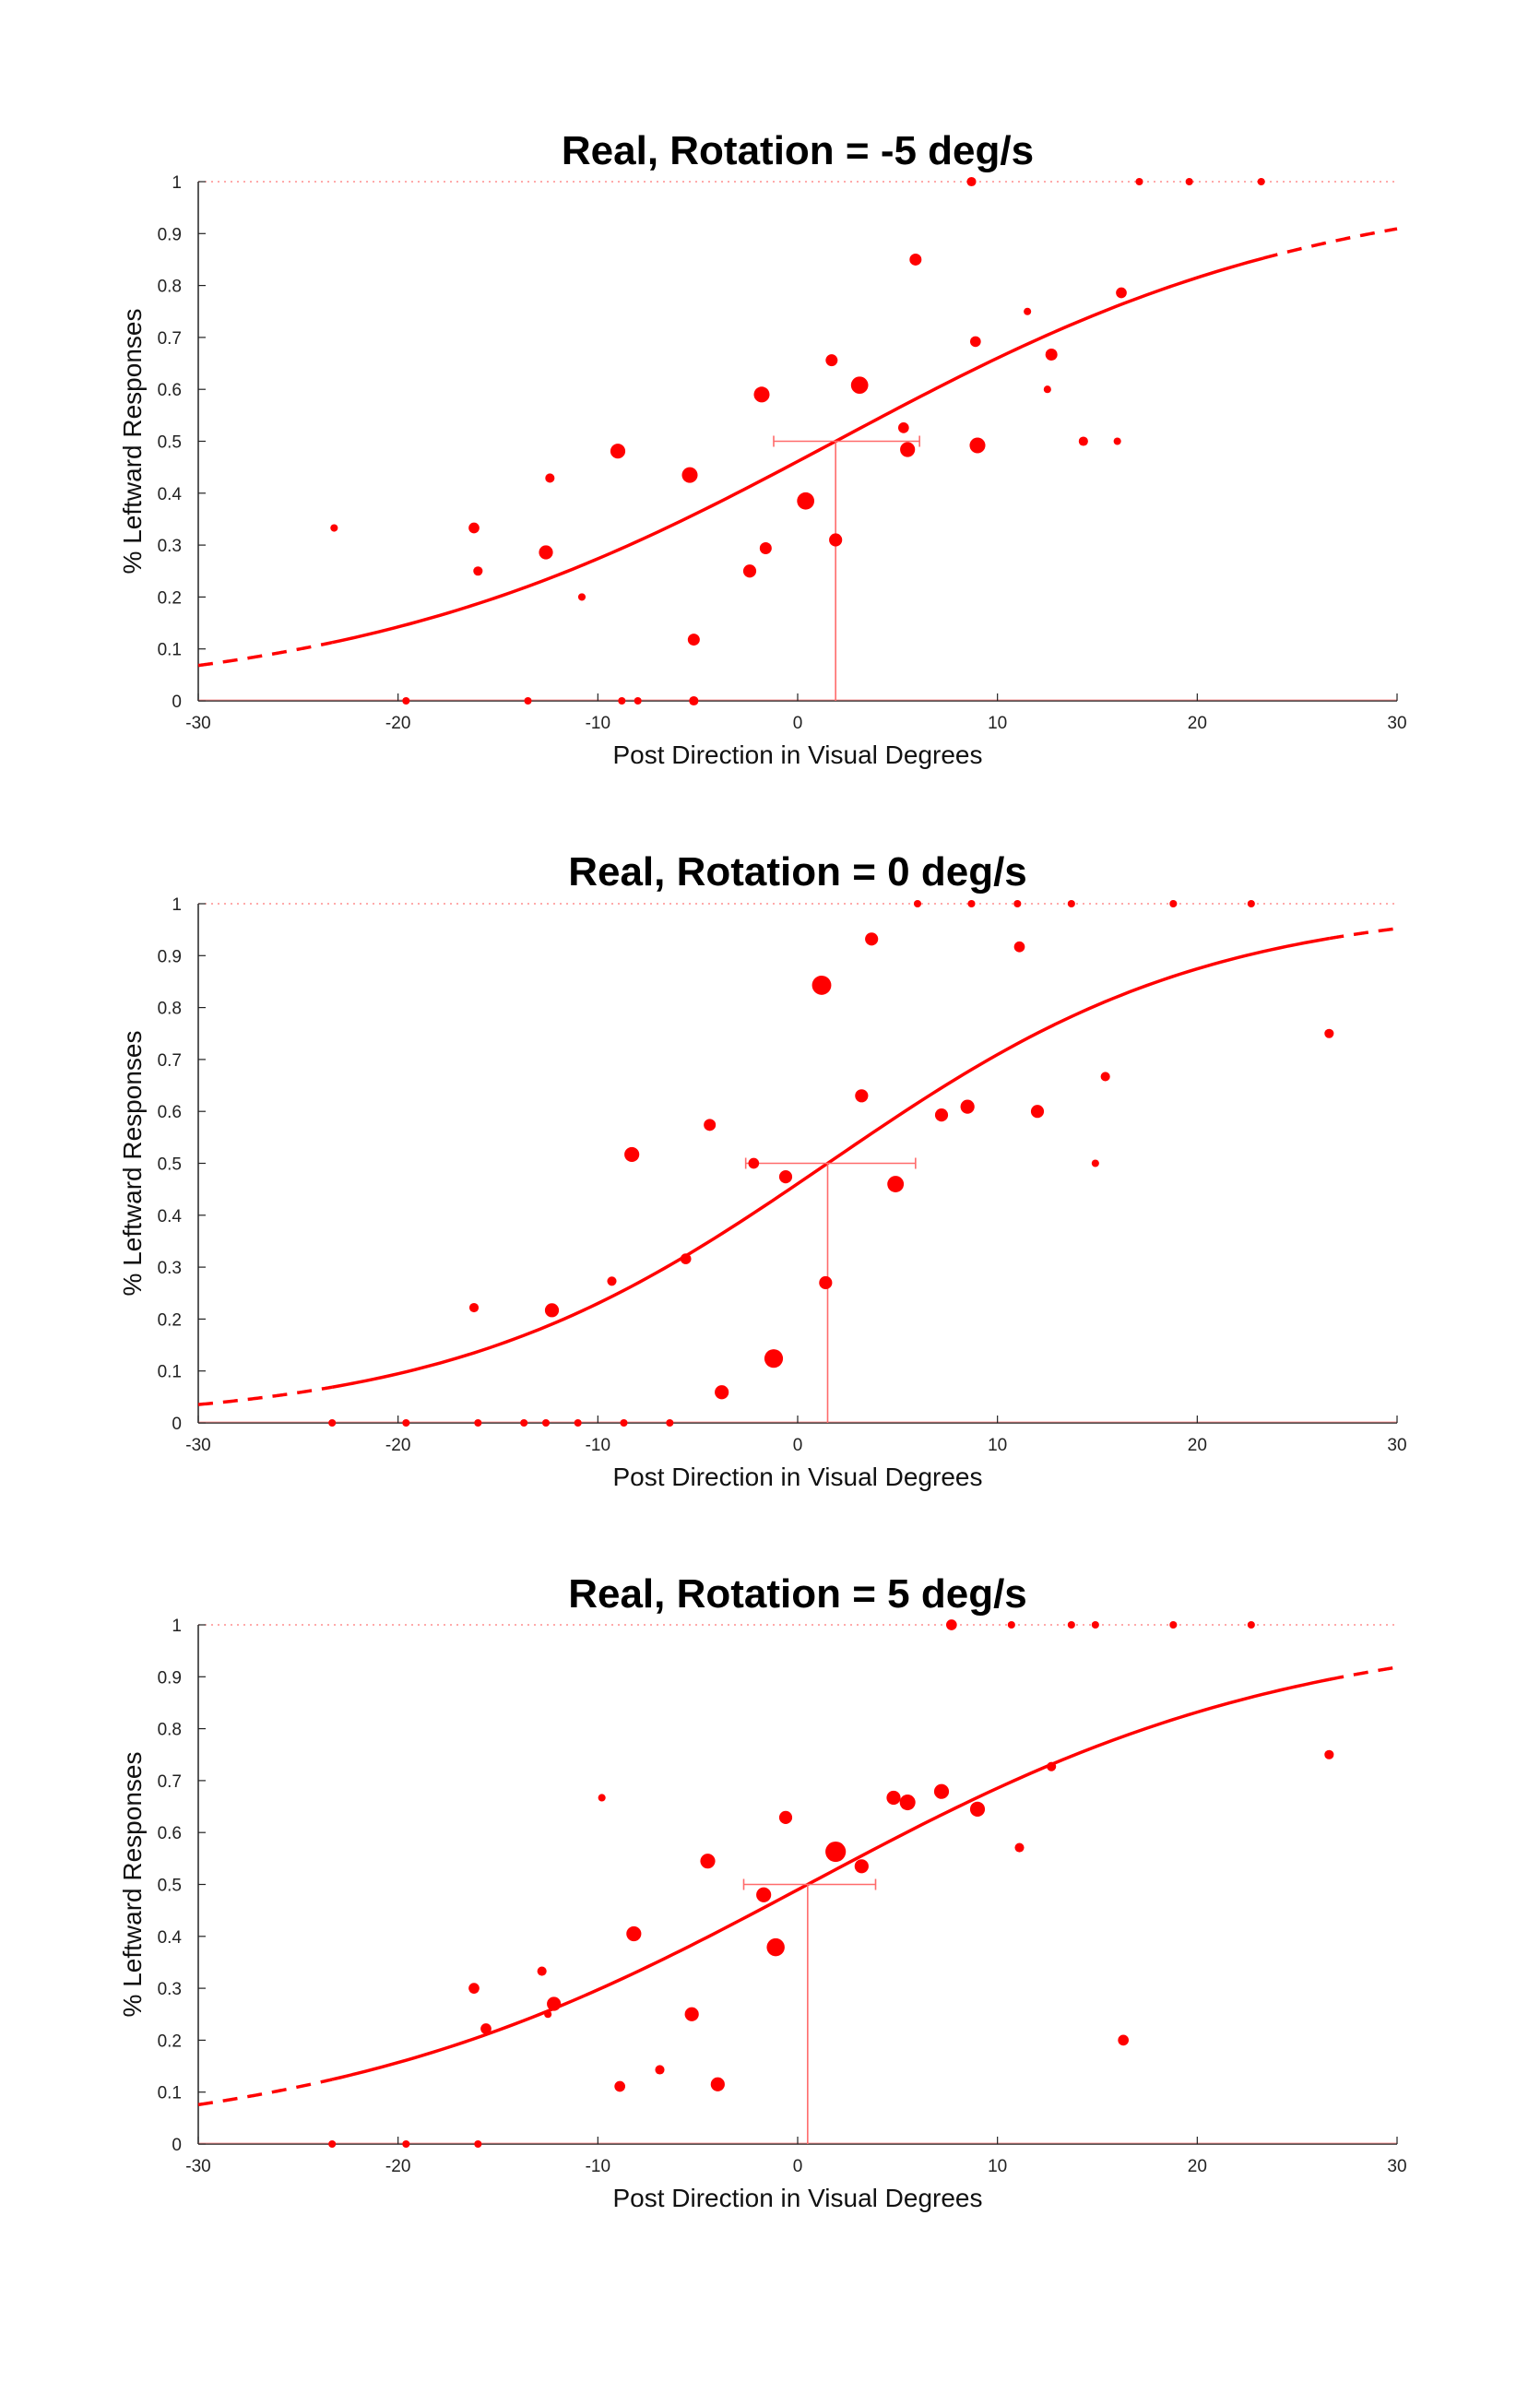  I want to click on x-tick-label: 10, so click(998, 1445).